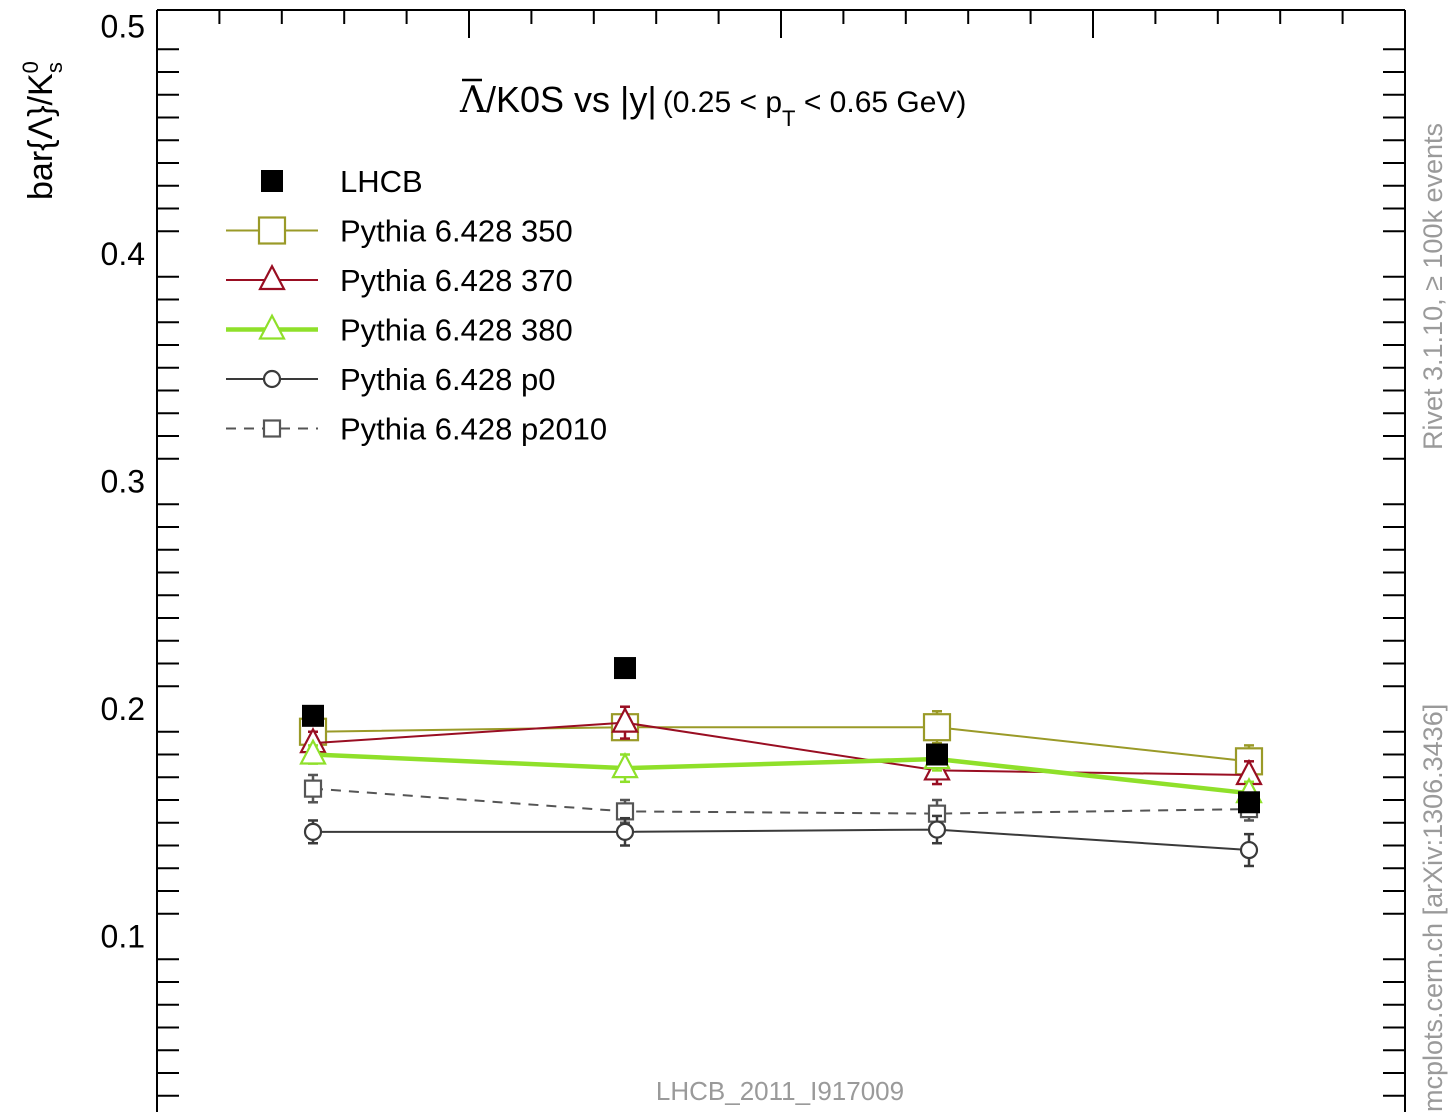 This screenshot has height=1112, width=1452. Describe the element at coordinates (1433, 286) in the screenshot. I see `side-label-top: Rivet 3.1.10, ≥ 100k events` at that location.